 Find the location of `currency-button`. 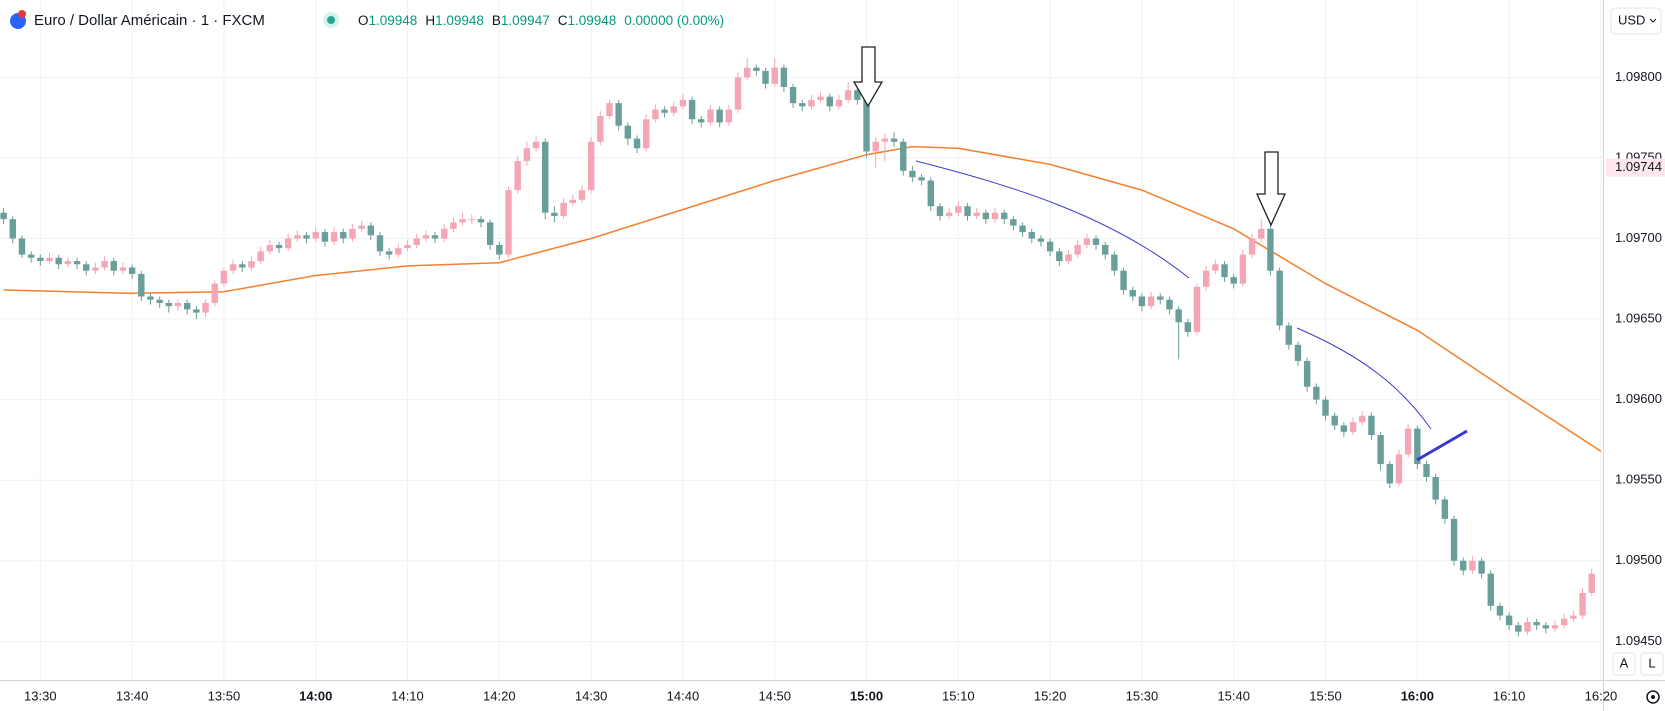

currency-button is located at coordinates (1636, 21).